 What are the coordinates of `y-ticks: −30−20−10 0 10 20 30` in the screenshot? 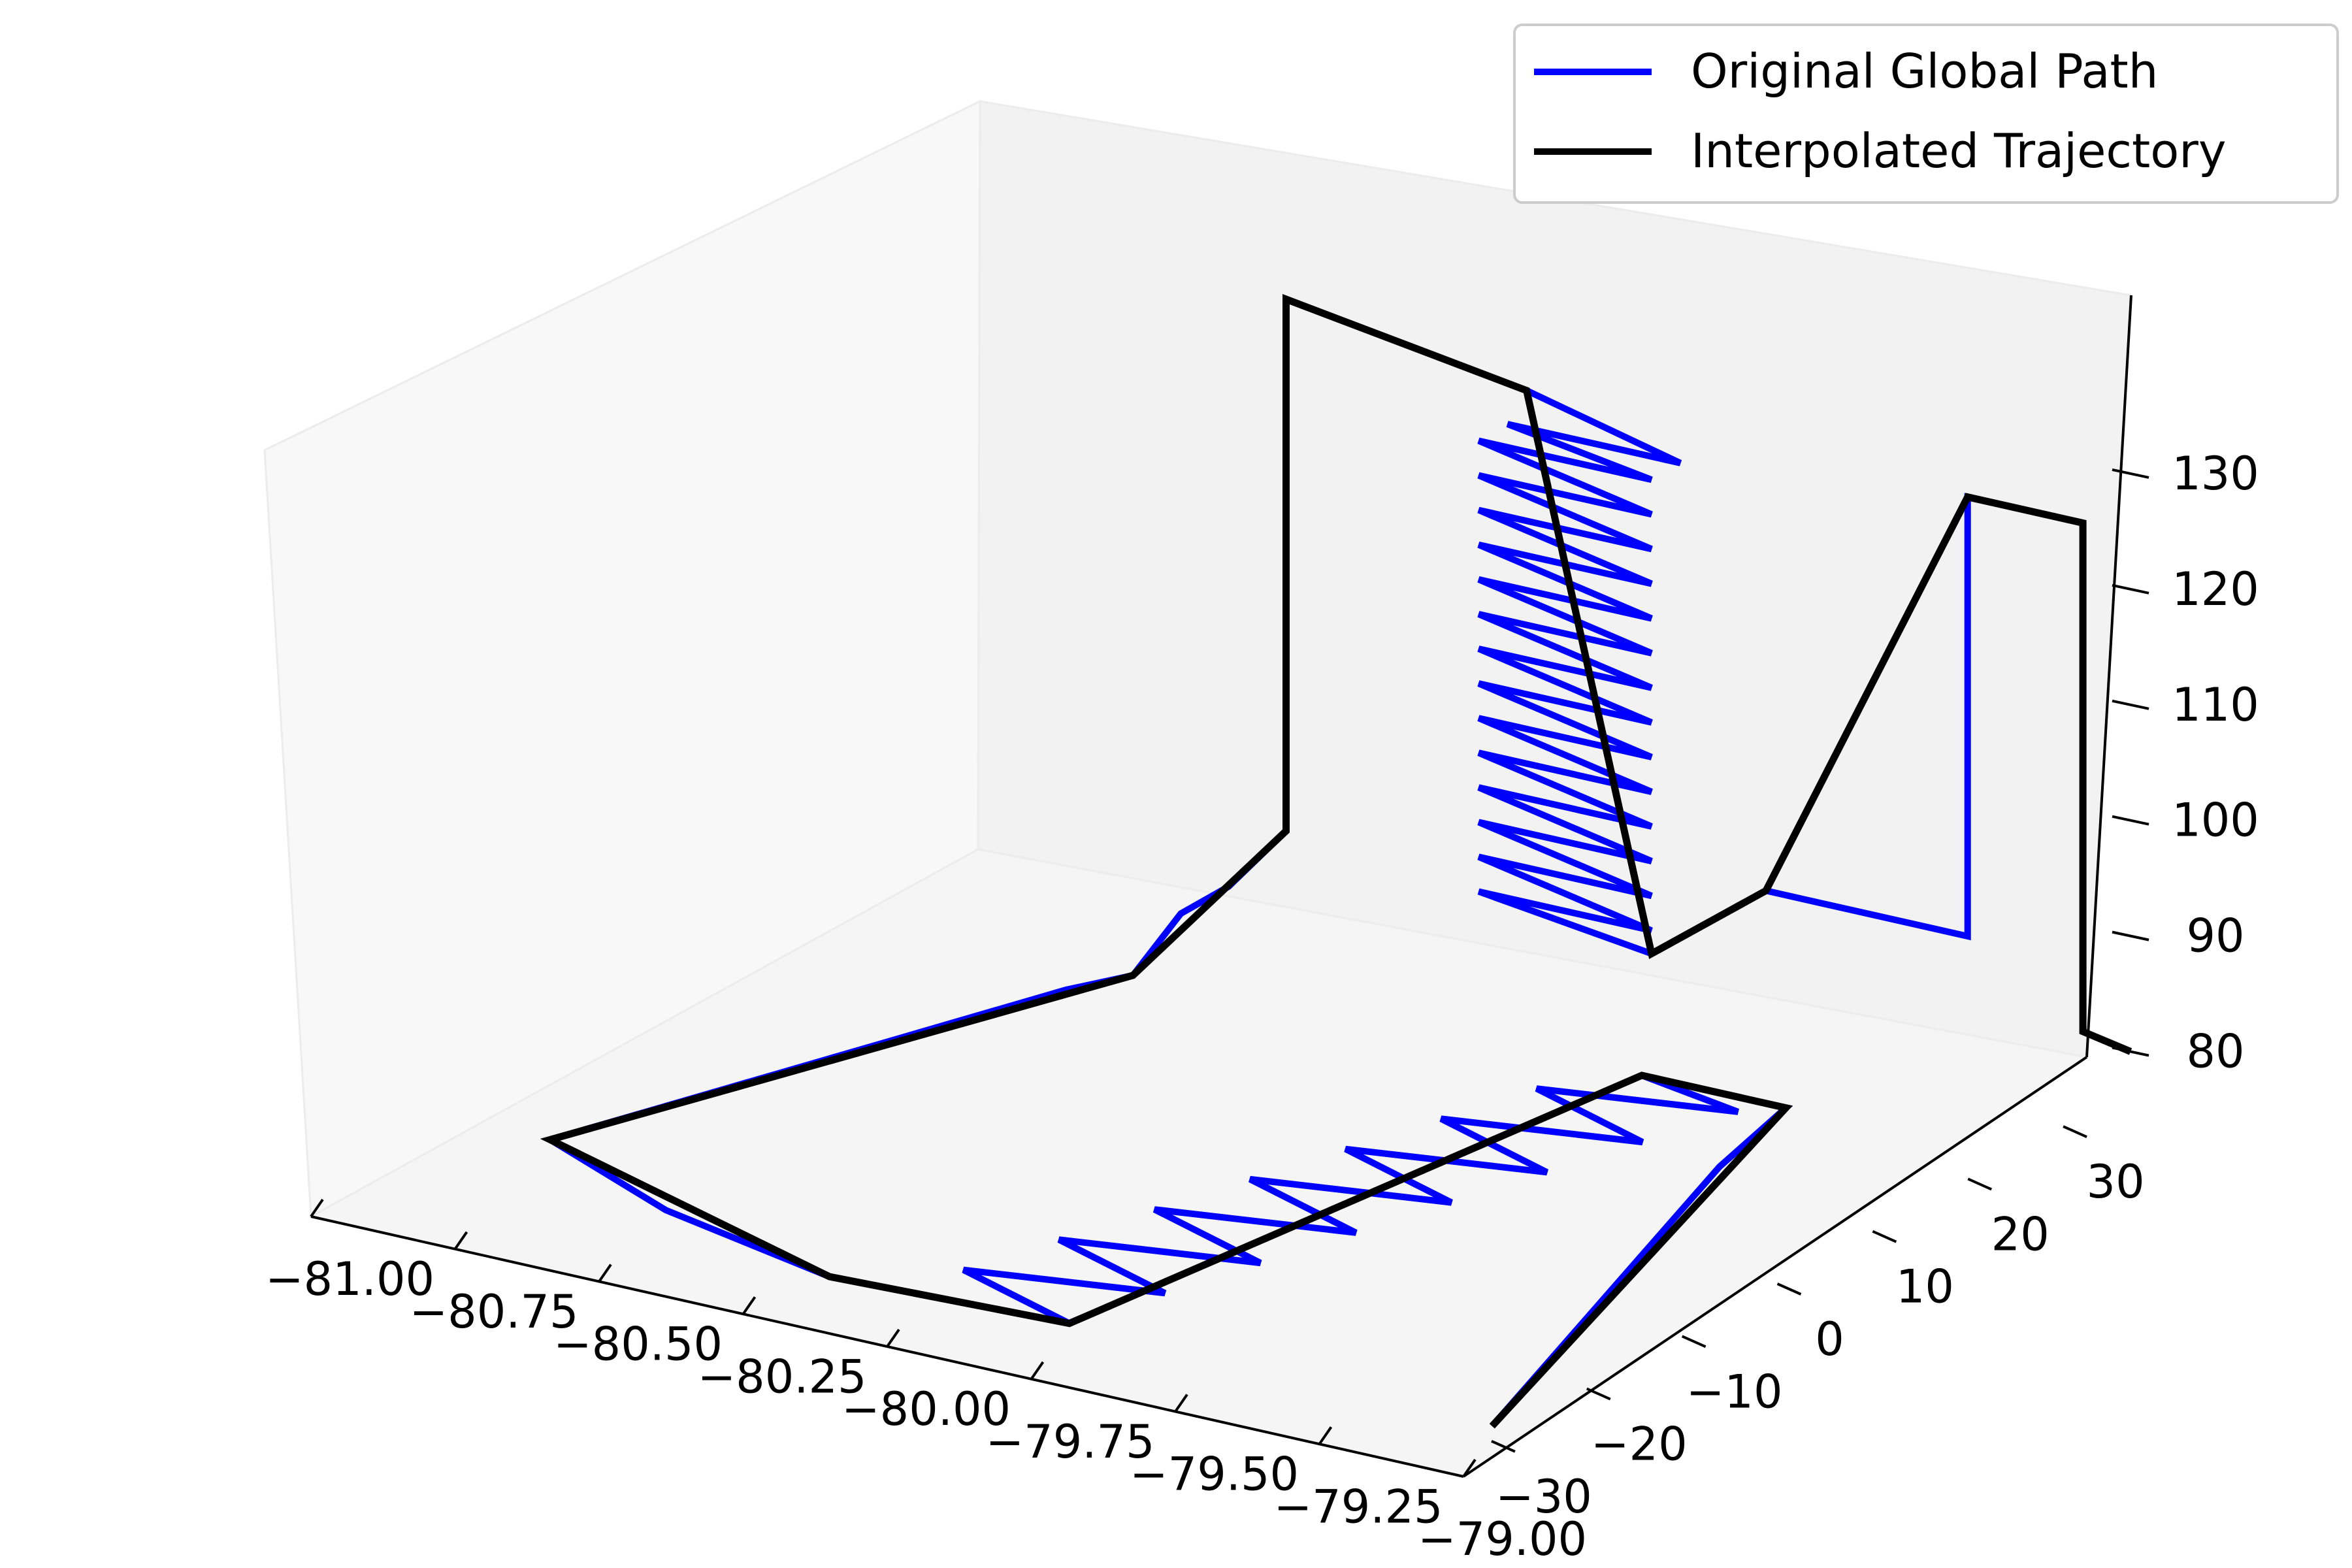 It's located at (1818, 1324).